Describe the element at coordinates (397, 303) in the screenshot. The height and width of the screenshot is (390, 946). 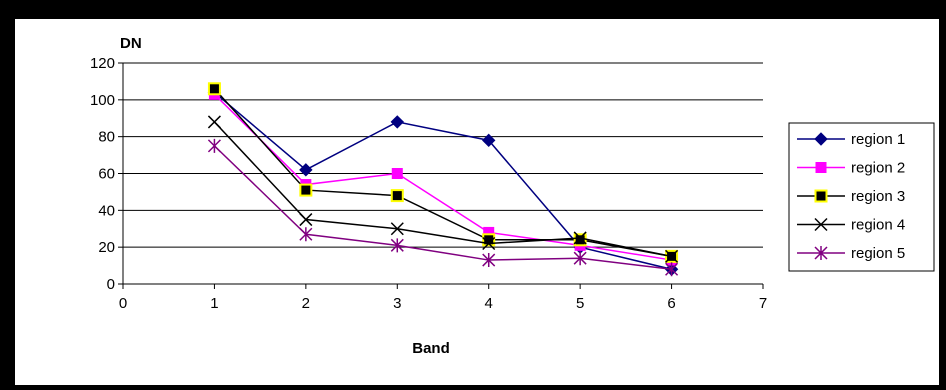
I see `x-tick-label: 3` at that location.